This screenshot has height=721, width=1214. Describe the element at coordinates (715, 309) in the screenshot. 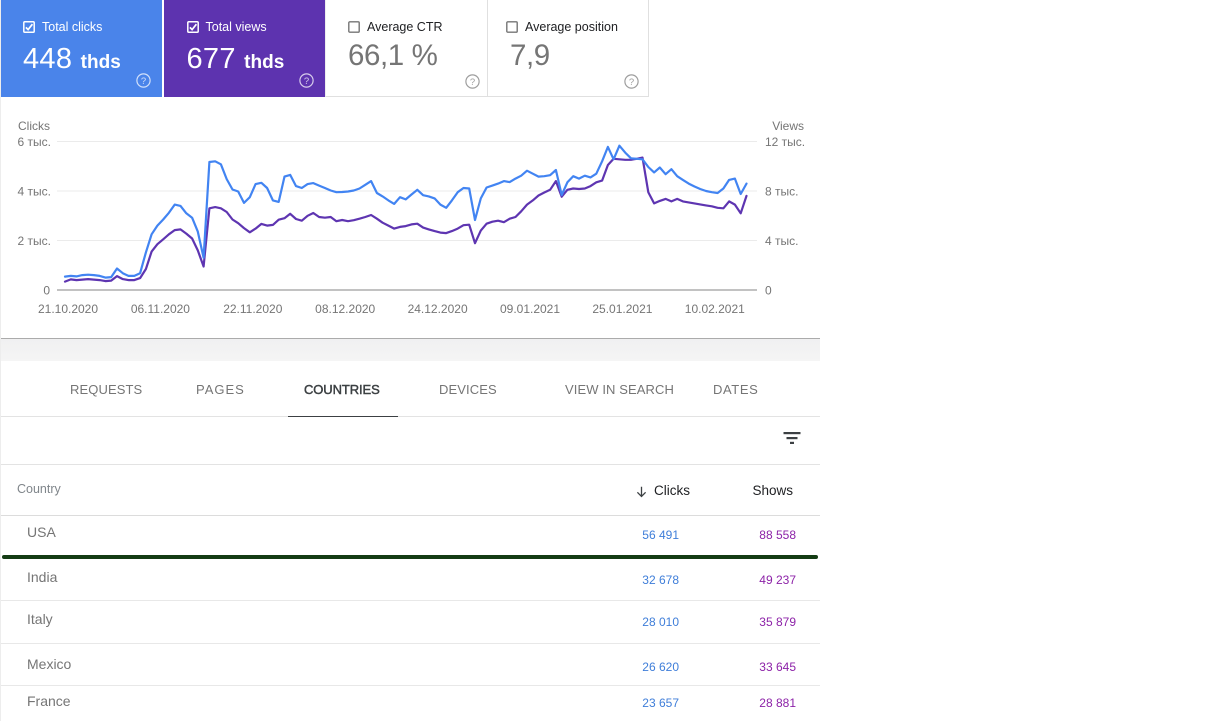

I see `svg-text: 10.02.2021` at that location.